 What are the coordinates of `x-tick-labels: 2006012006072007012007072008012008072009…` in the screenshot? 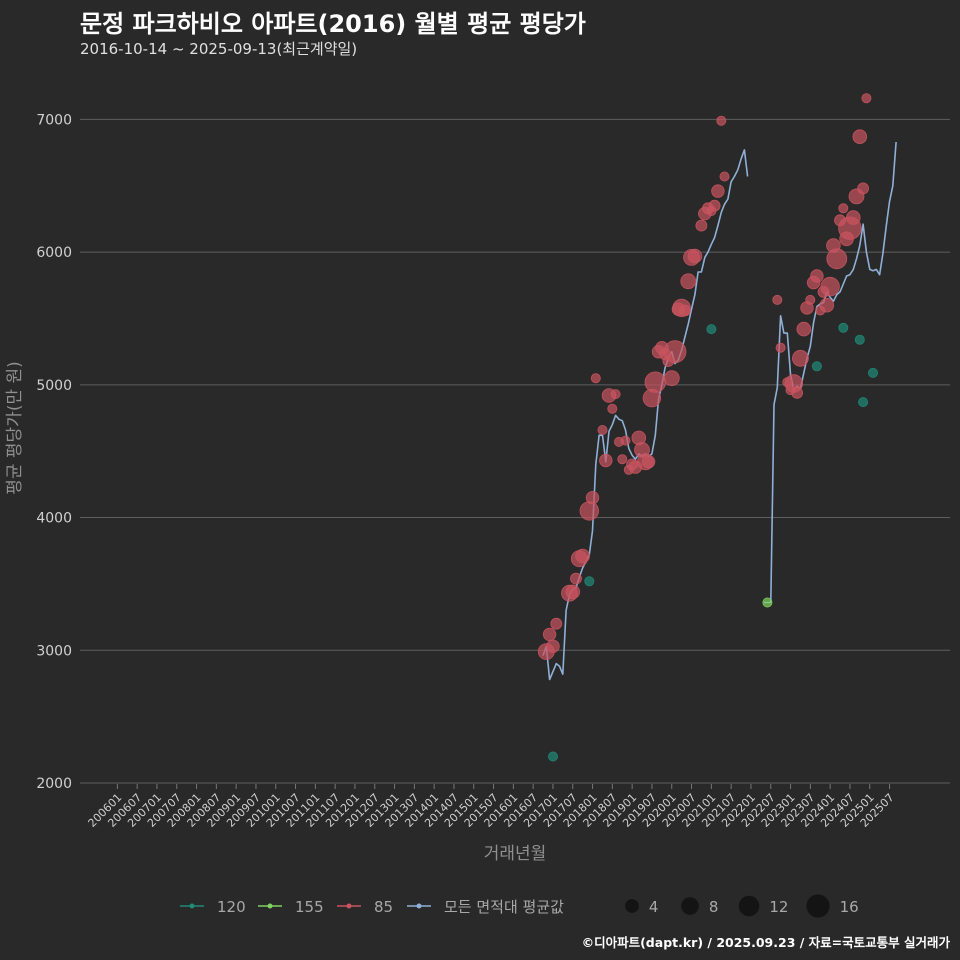 It's located at (491, 807).